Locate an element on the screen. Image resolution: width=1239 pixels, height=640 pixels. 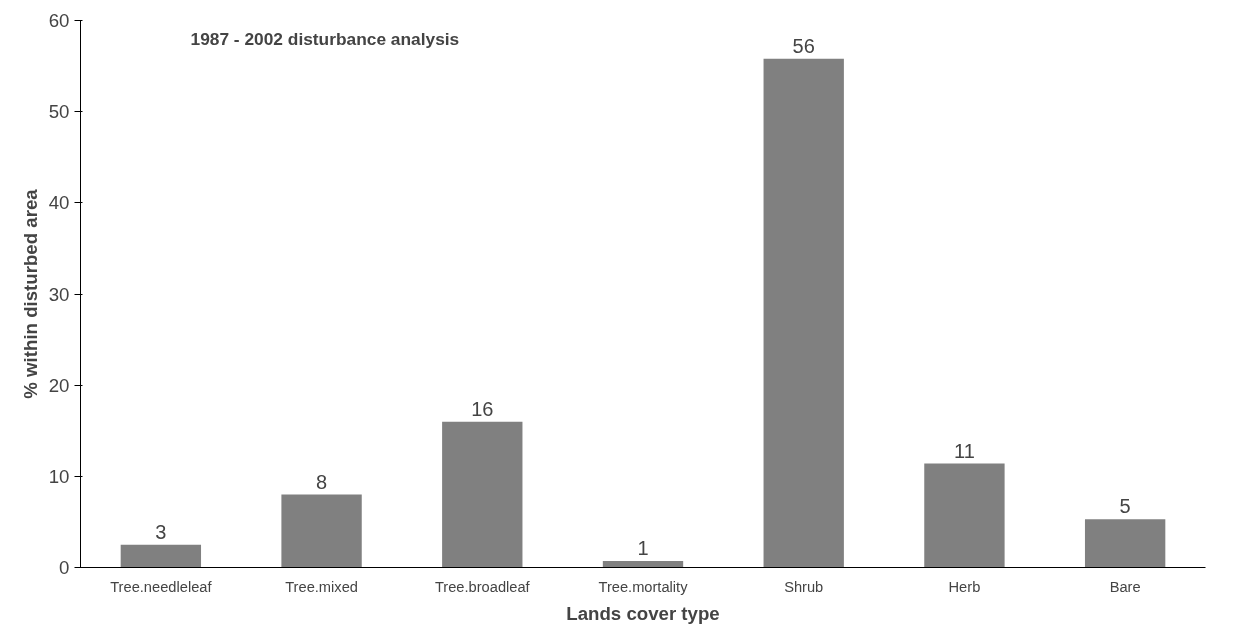
data-label: 11 is located at coordinates (964, 450).